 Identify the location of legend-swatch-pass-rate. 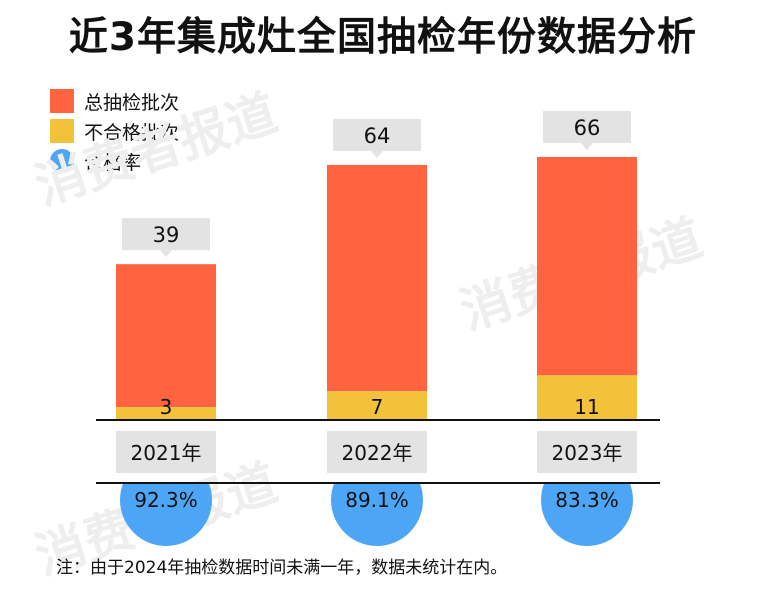
(62, 161).